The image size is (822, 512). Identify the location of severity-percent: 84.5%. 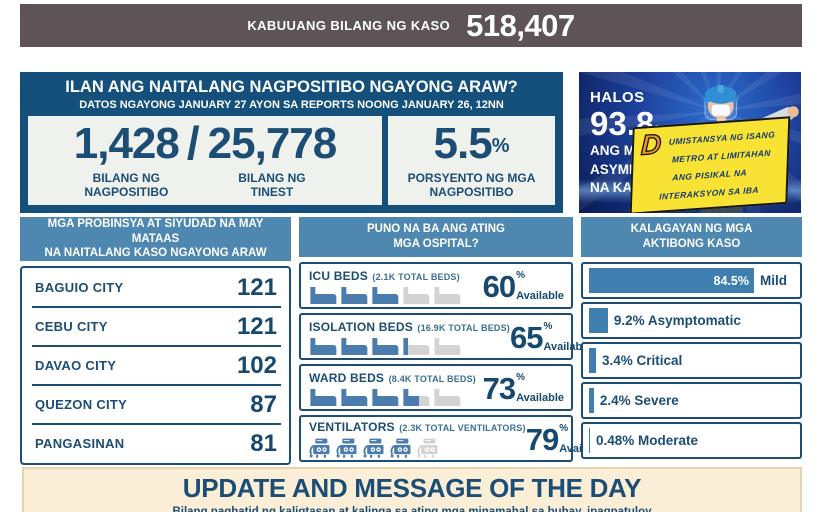
(731, 280).